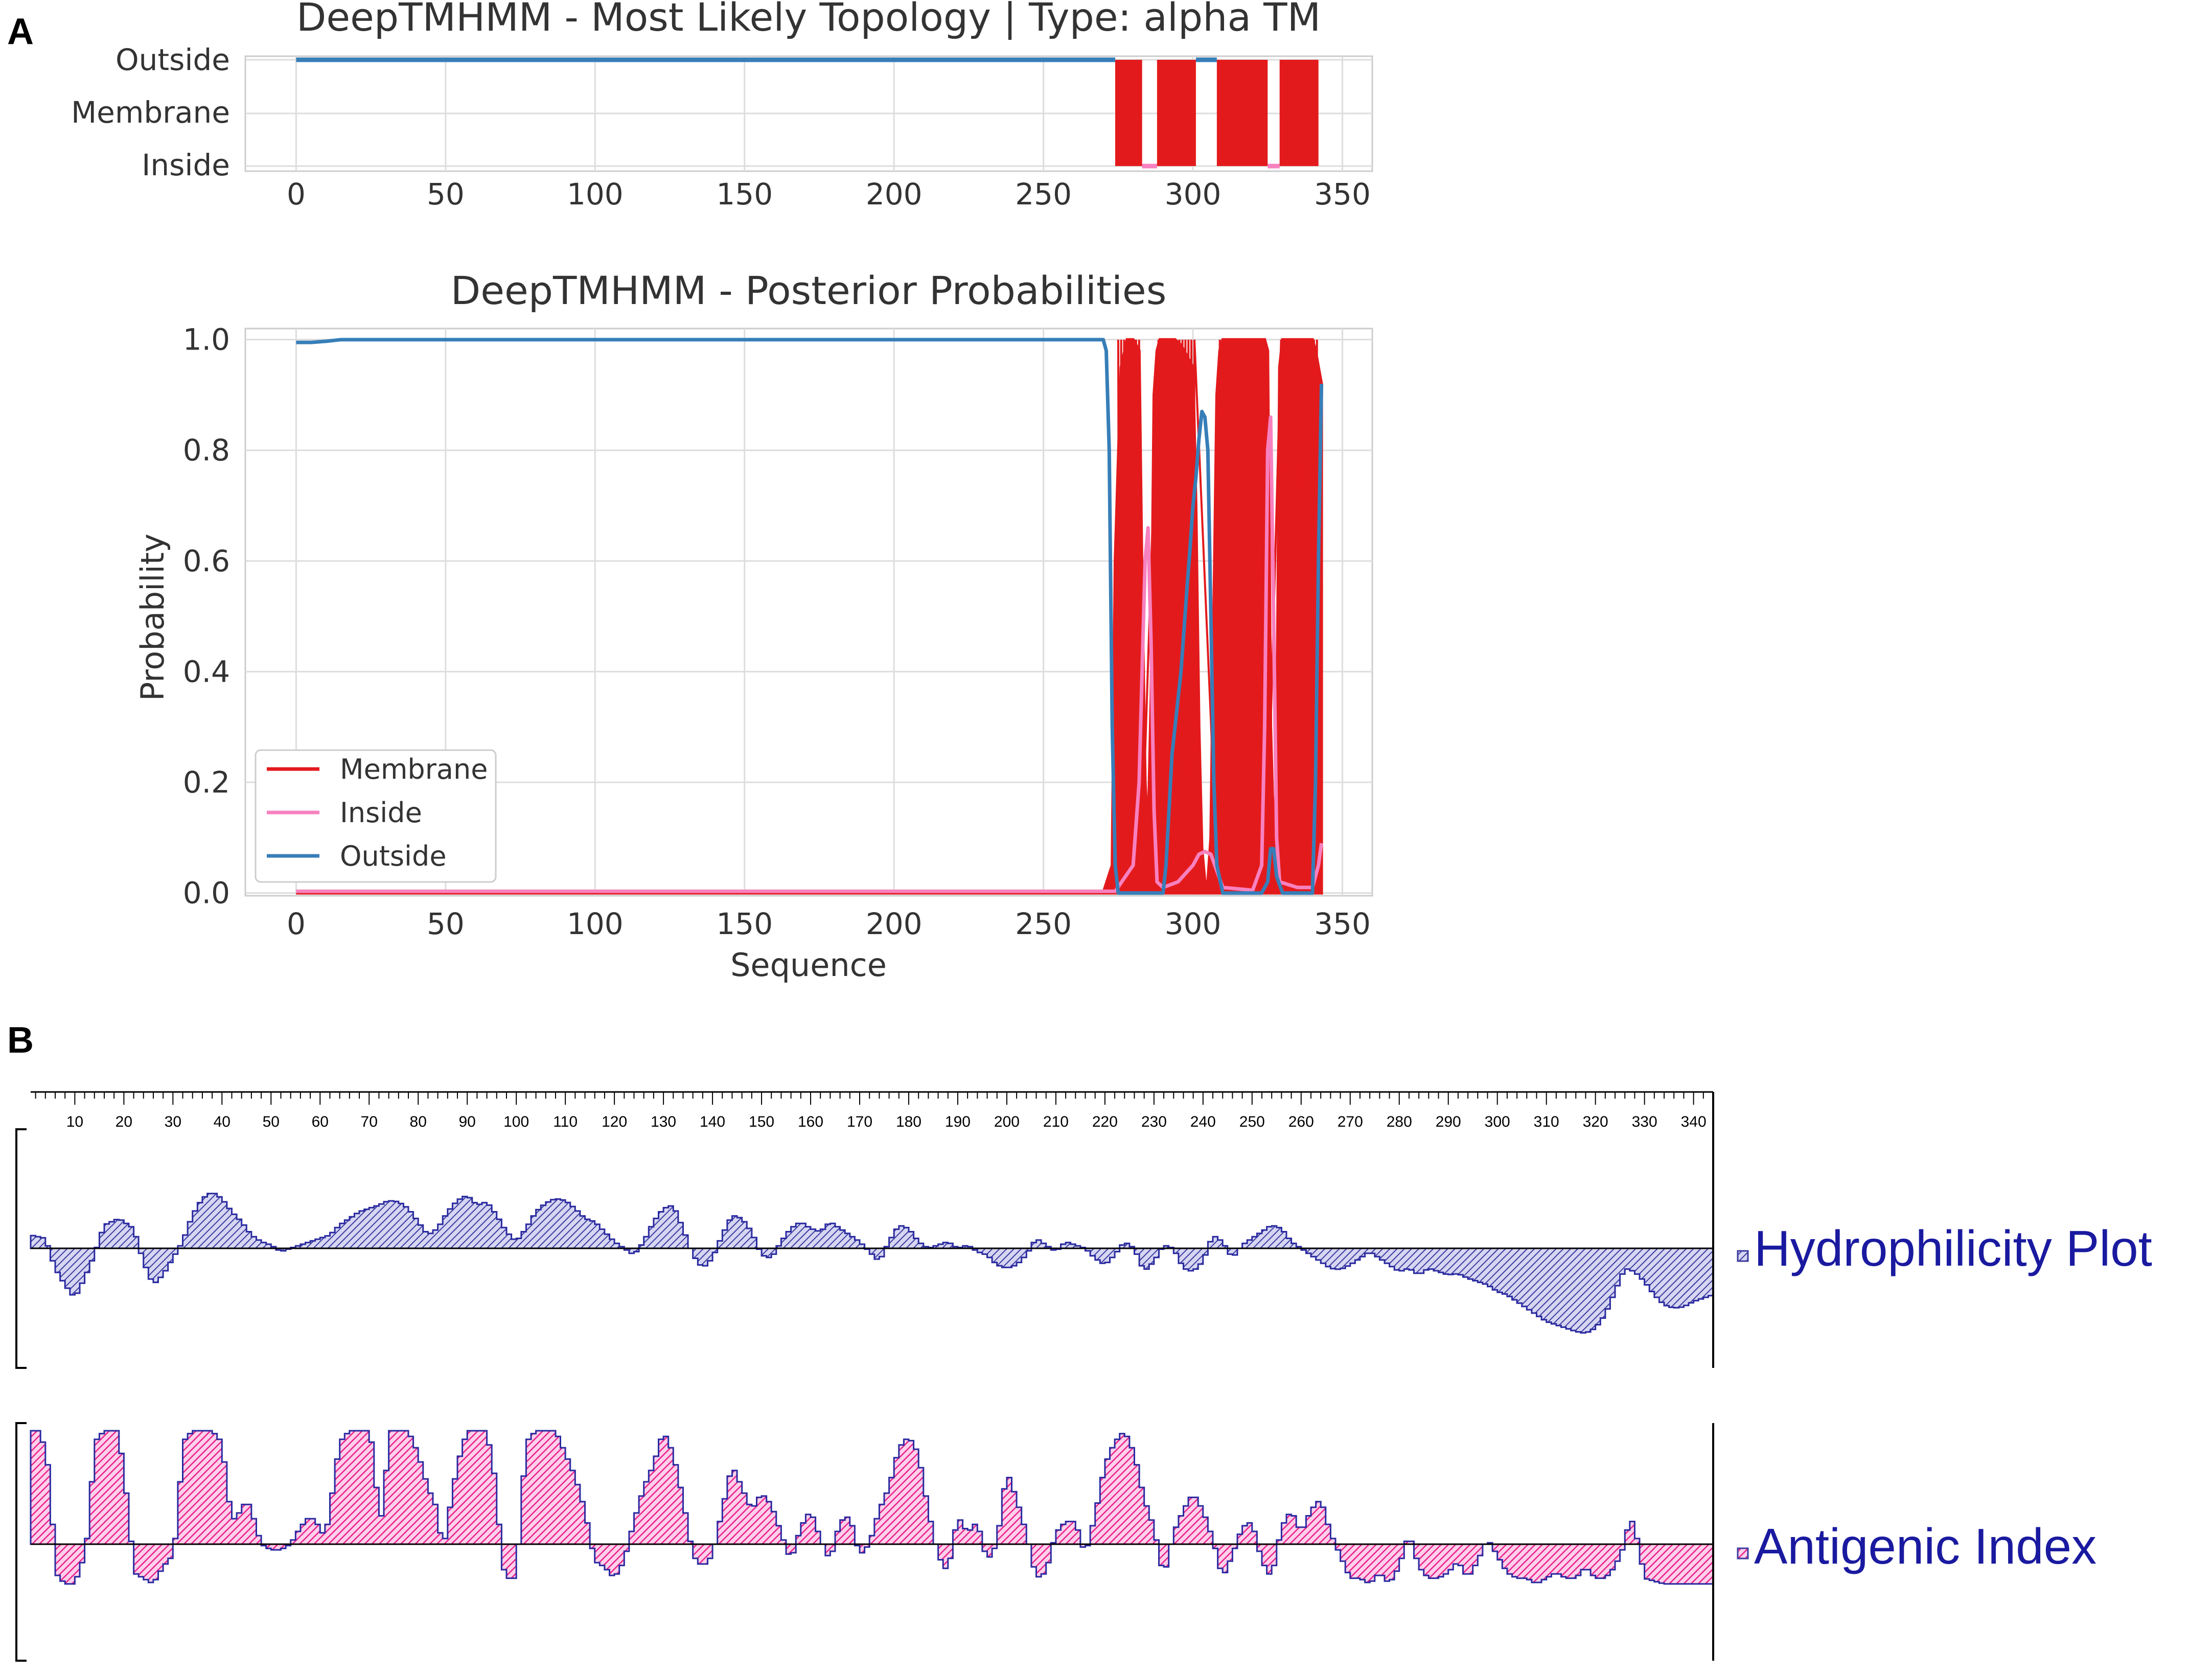 Image resolution: width=2212 pixels, height=1675 pixels. Describe the element at coordinates (206, 893) in the screenshot. I see `posterior-ytick-label: 0.0` at that location.